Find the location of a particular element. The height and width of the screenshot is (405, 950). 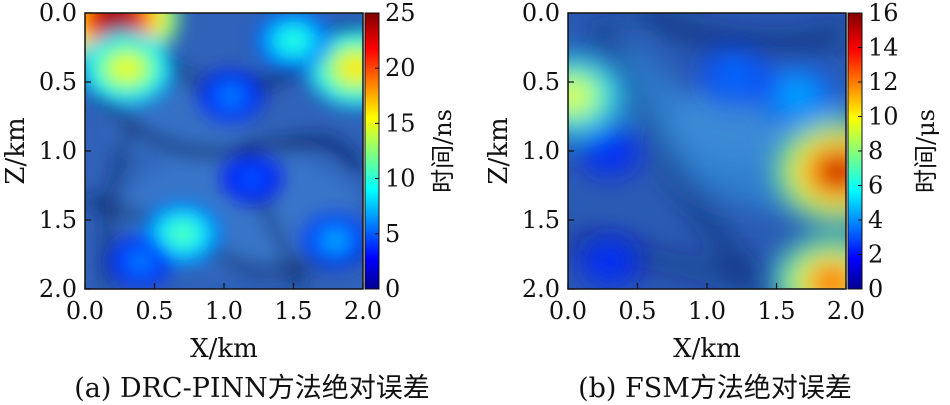

caption-b: (b) FSM方法绝对误差 is located at coordinates (715, 388).